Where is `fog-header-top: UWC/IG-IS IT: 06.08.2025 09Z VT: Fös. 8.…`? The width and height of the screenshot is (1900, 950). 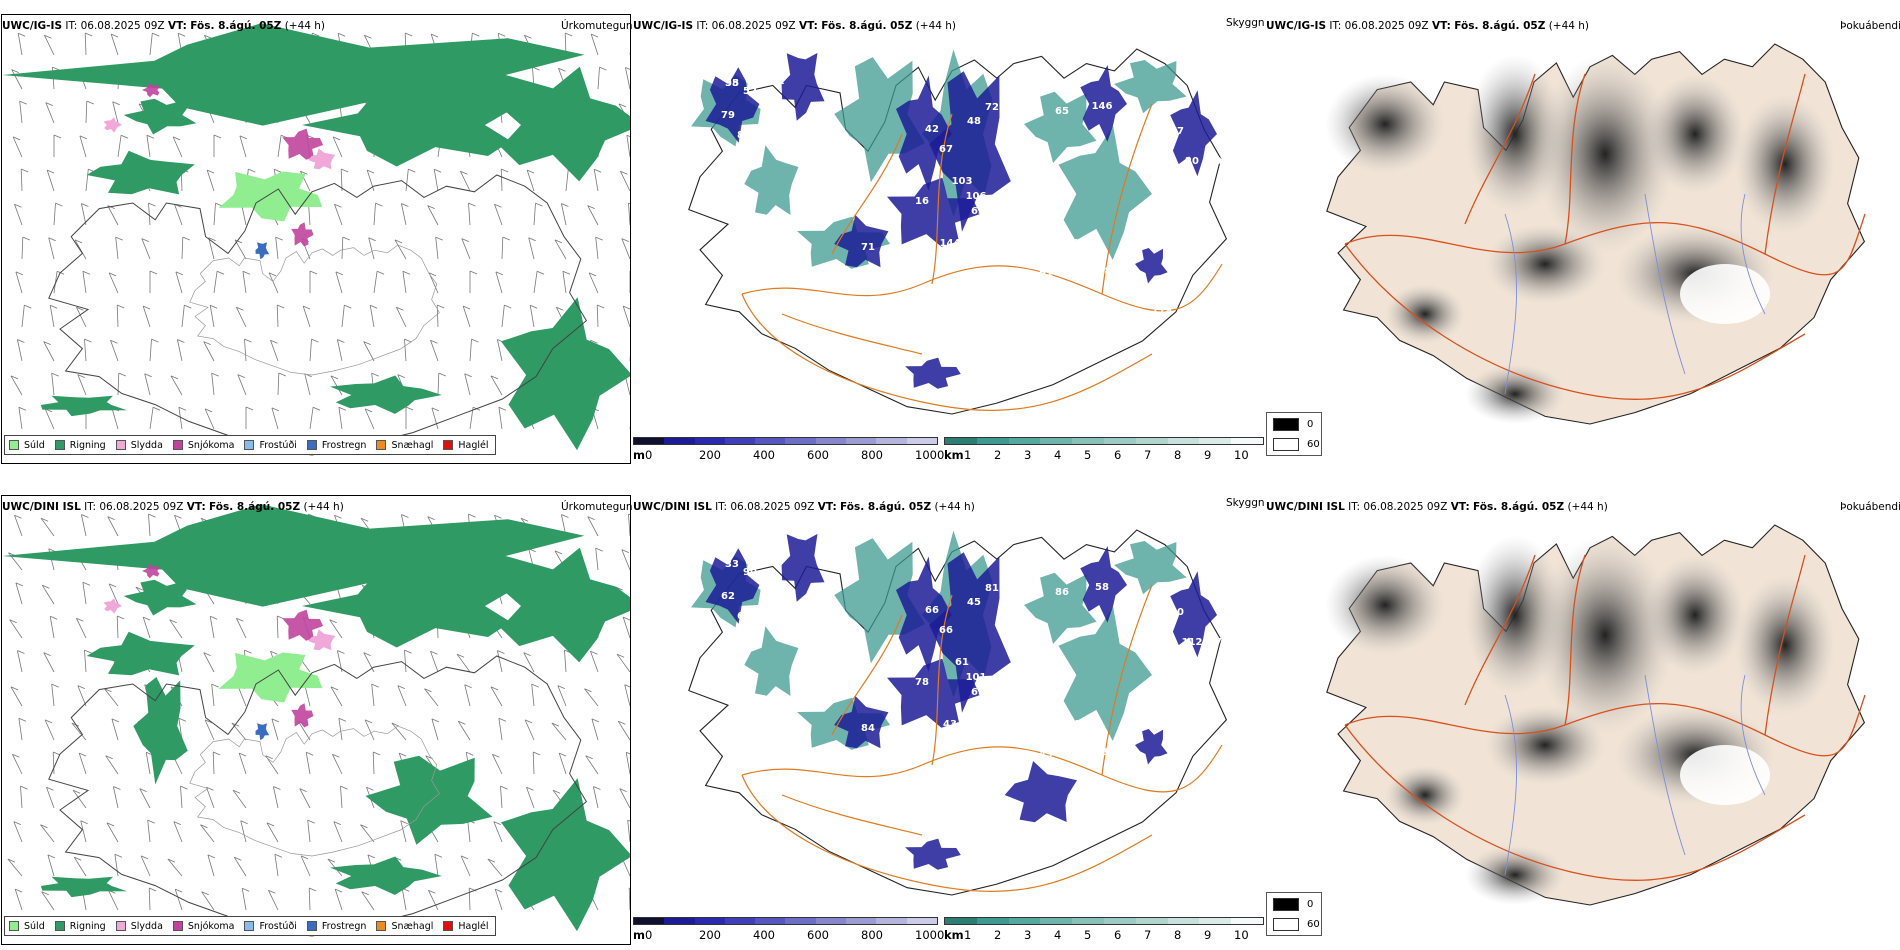
fog-header-top: UWC/IG-IS IT: 06.08.2025 09Z VT: Fös. 8.… is located at coordinates (1427, 26).